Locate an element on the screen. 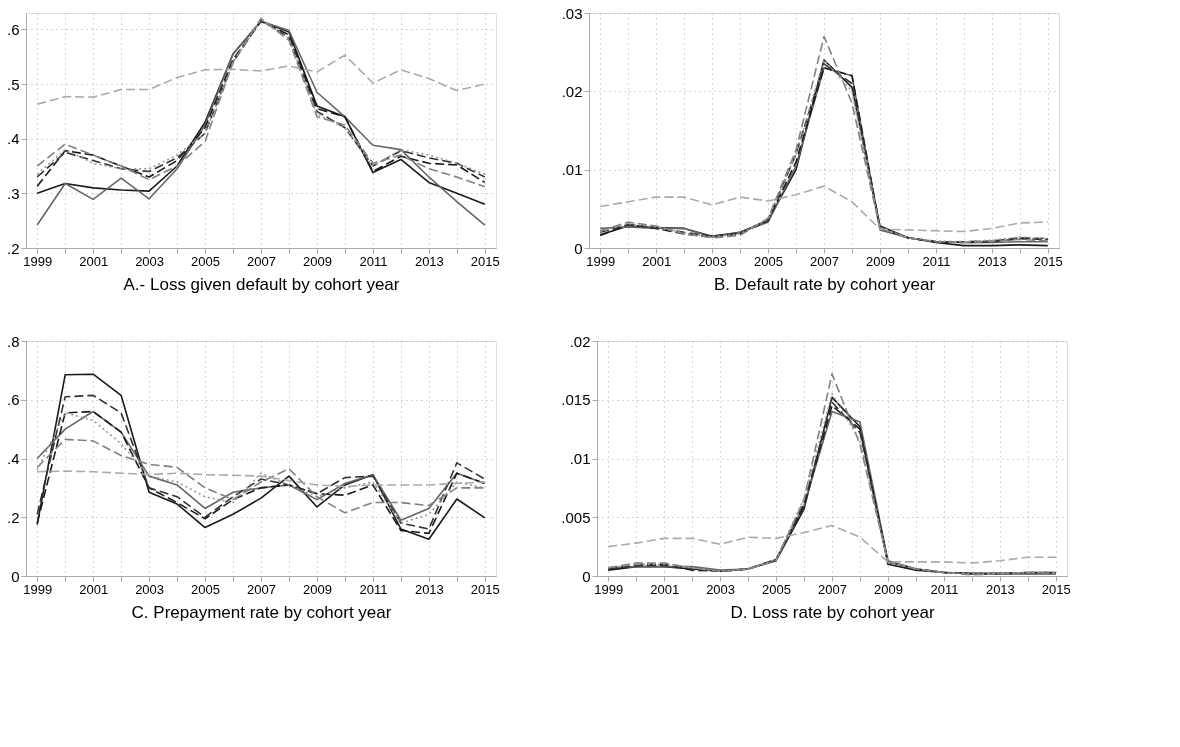 The height and width of the screenshot is (747, 1180). y-tick-label: .005 is located at coordinates (576, 517).